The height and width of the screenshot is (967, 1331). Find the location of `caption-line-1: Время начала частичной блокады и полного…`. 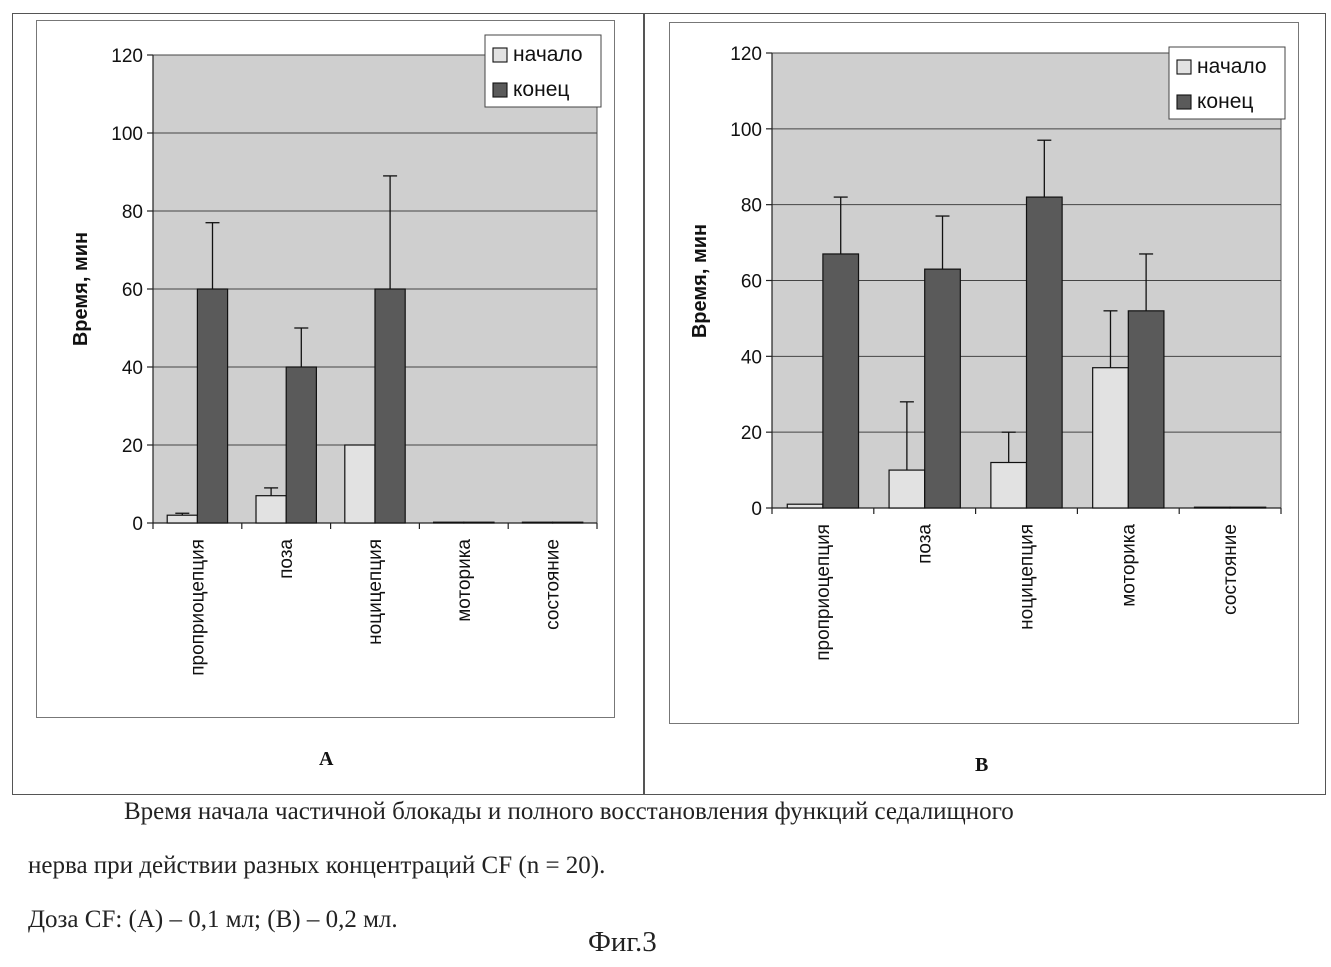

caption-line-1: Время начала частичной блокады и полного… is located at coordinates (569, 812).